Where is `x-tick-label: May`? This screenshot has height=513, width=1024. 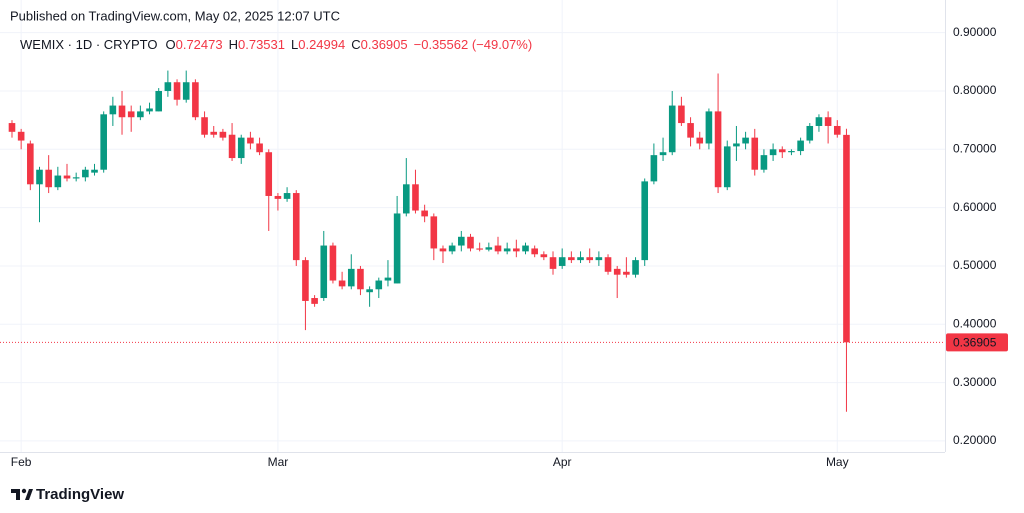
x-tick-label: May is located at coordinates (837, 462).